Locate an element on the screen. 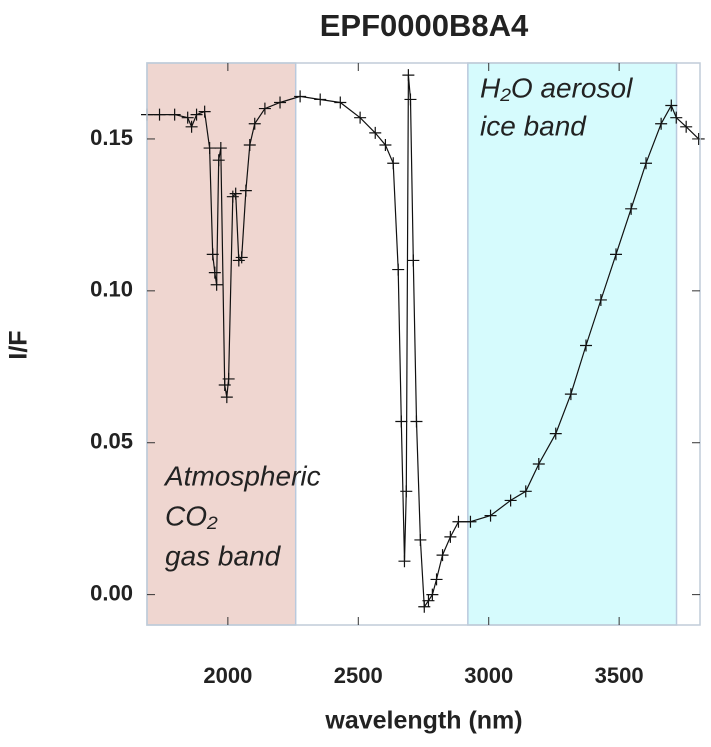 This screenshot has height=747, width=711. x-tick-label: 2500 is located at coordinates (358, 675).